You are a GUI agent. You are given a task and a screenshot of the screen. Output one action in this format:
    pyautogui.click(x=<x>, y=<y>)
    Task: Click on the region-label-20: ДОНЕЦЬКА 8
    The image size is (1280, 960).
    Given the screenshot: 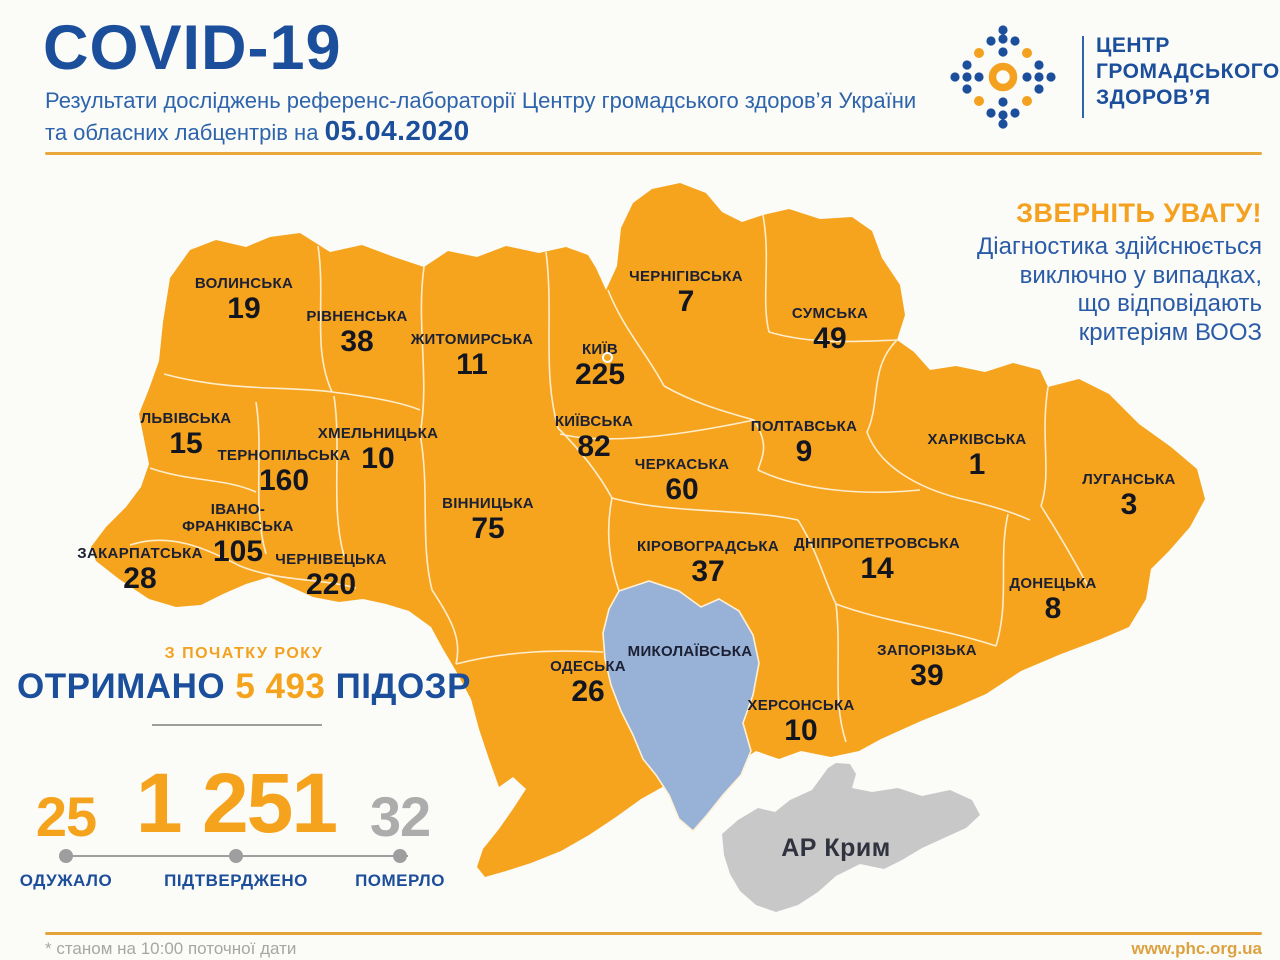 What is the action you would take?
    pyautogui.click(x=1052, y=599)
    